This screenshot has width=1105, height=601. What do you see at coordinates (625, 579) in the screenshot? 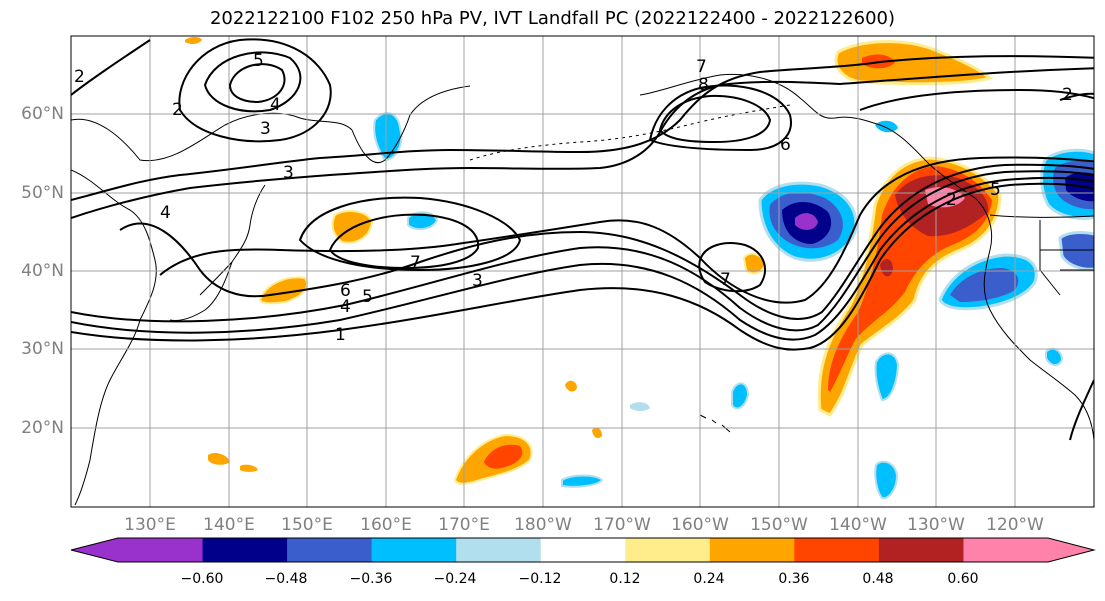
I see `colorbar-tick-label: 0.12` at bounding box center [625, 579].